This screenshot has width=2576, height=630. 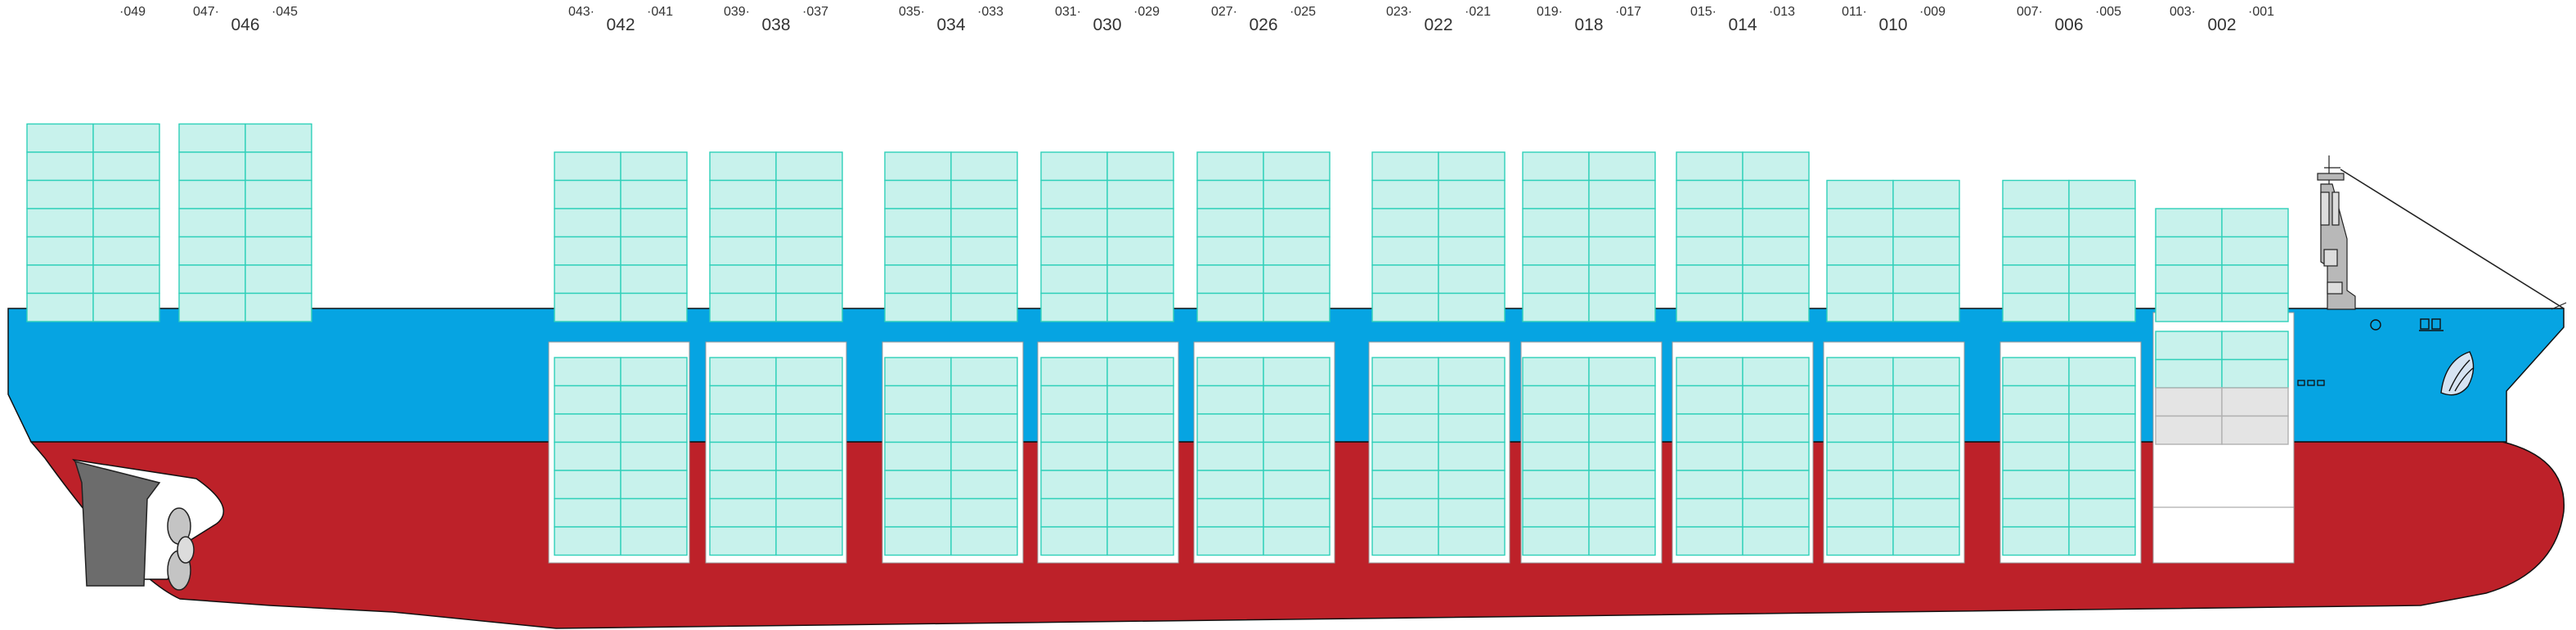 I want to click on bay-aft-label: 039·, so click(x=737, y=12).